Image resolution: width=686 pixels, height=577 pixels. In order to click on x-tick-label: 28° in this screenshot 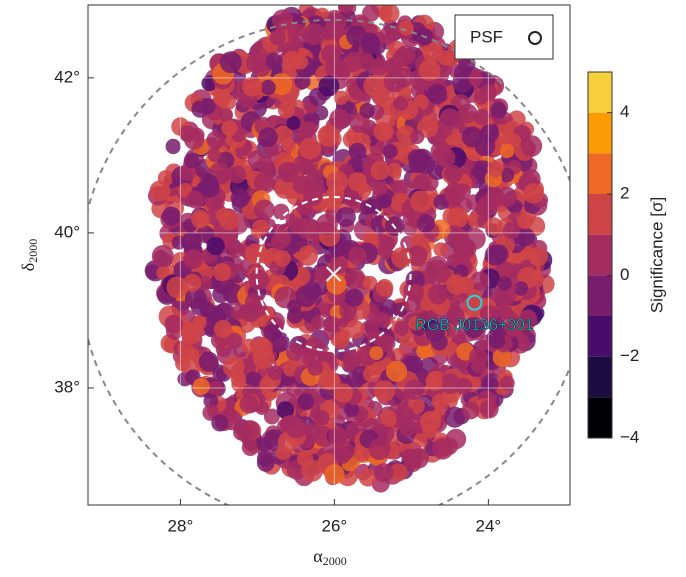, I will do `click(181, 525)`.